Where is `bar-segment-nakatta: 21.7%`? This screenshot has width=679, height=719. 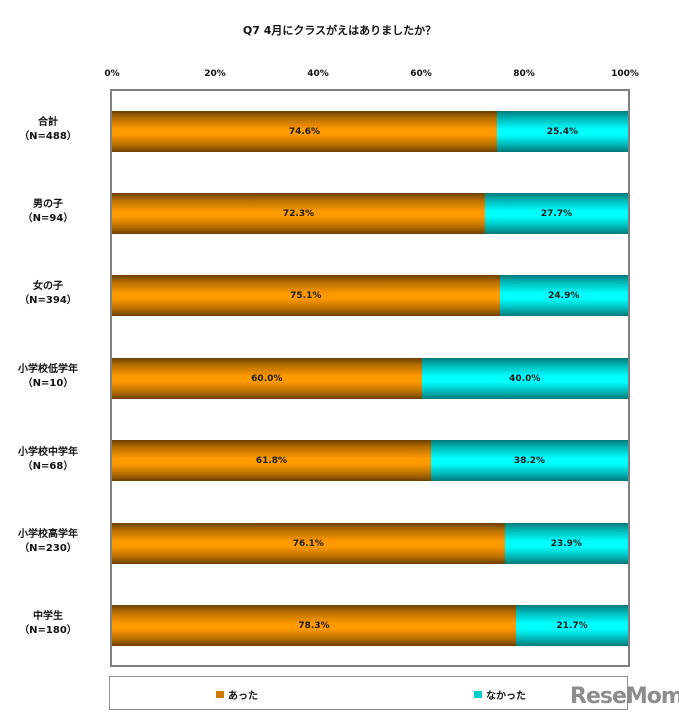
bar-segment-nakatta: 21.7% is located at coordinates (572, 625).